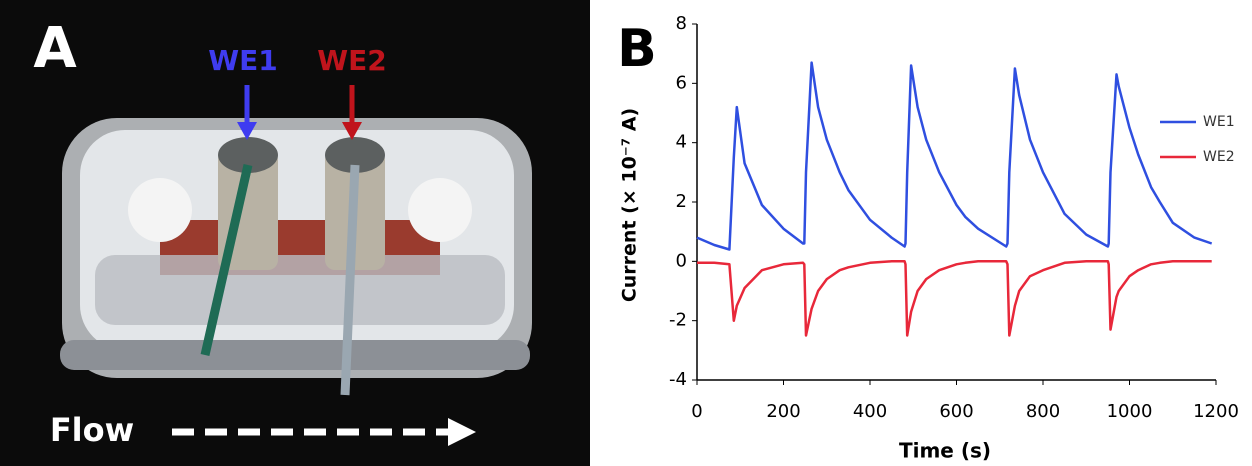 This screenshot has height=466, width=1252. What do you see at coordinates (870, 411) in the screenshot?
I see `x-tick-label: 400` at bounding box center [870, 411].